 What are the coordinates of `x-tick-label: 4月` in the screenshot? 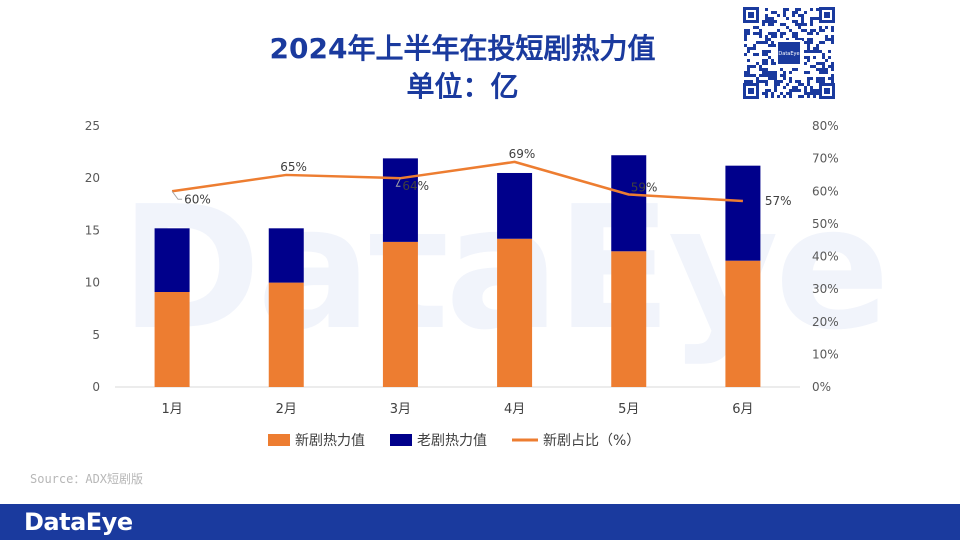 It's located at (514, 409).